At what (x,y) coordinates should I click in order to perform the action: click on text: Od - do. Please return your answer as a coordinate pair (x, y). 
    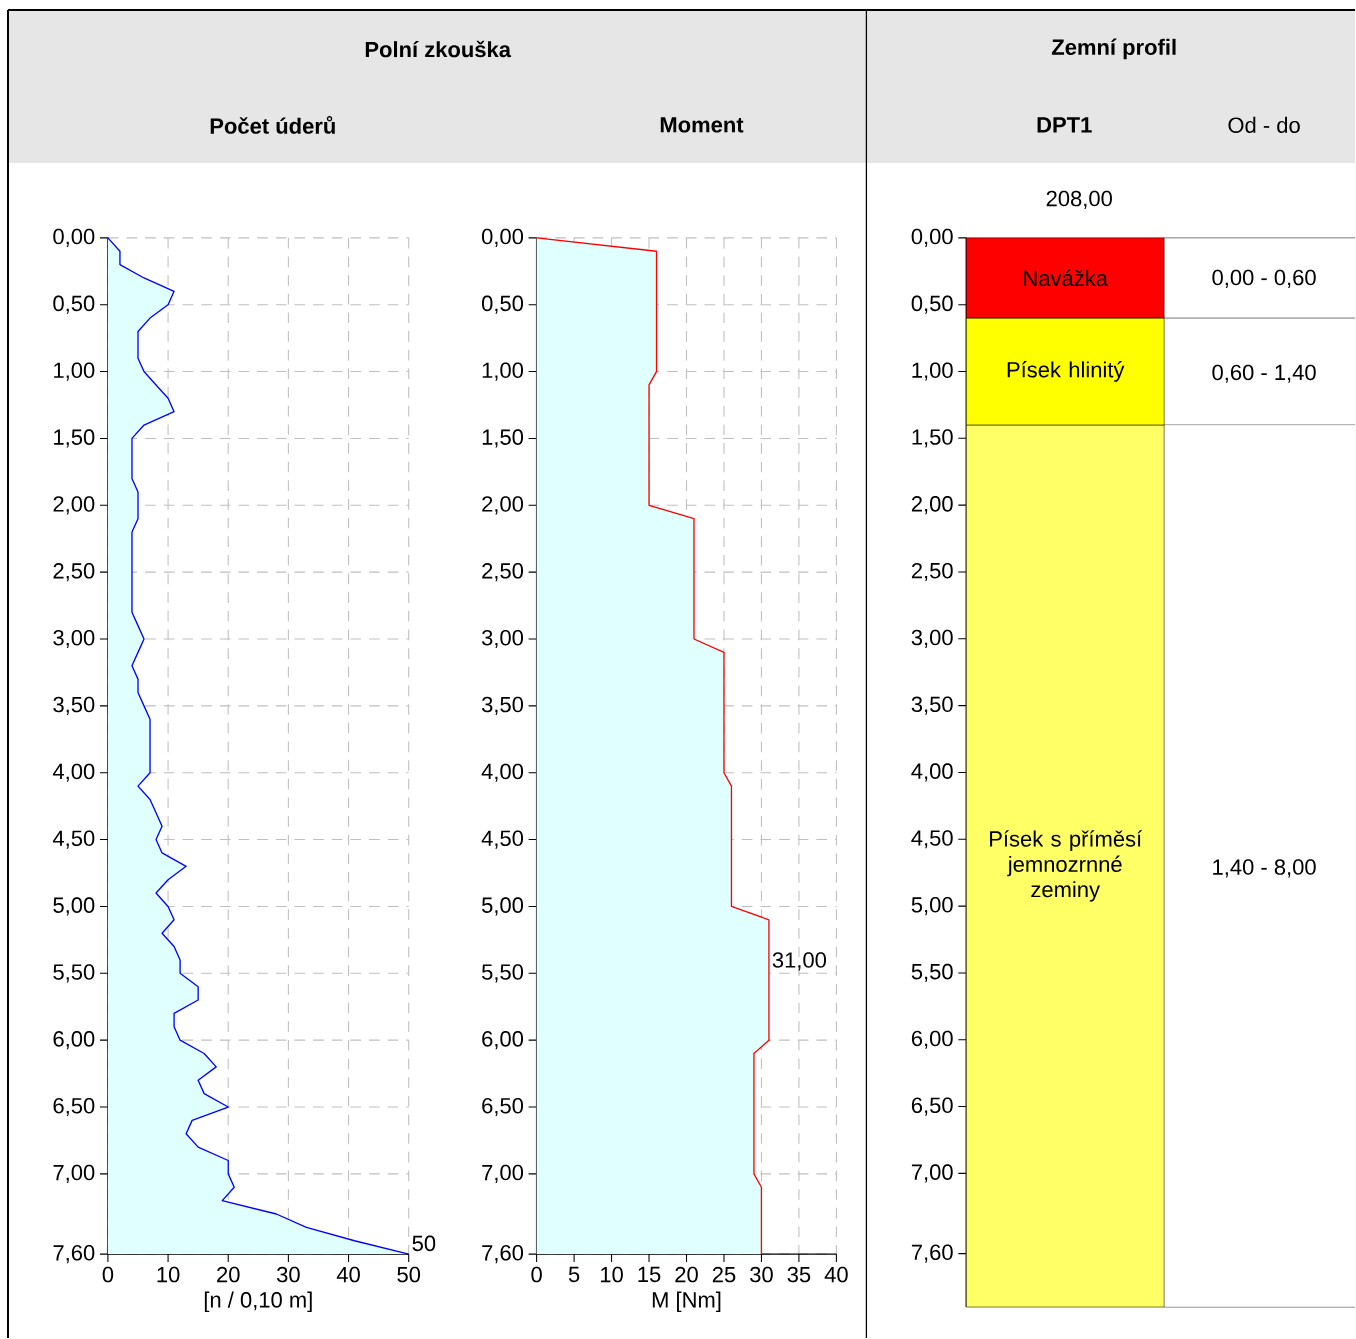
    Looking at the image, I should click on (1264, 124).